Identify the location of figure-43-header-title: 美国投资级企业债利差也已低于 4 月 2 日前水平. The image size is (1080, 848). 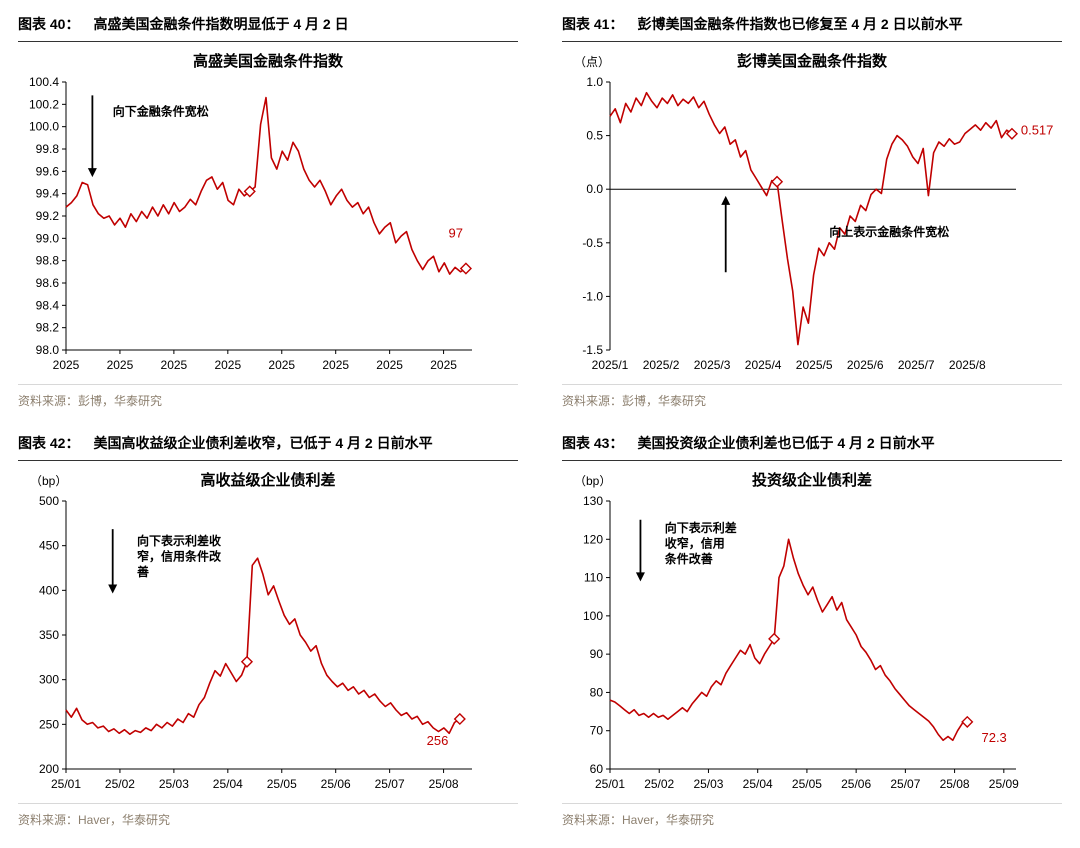
(786, 443).